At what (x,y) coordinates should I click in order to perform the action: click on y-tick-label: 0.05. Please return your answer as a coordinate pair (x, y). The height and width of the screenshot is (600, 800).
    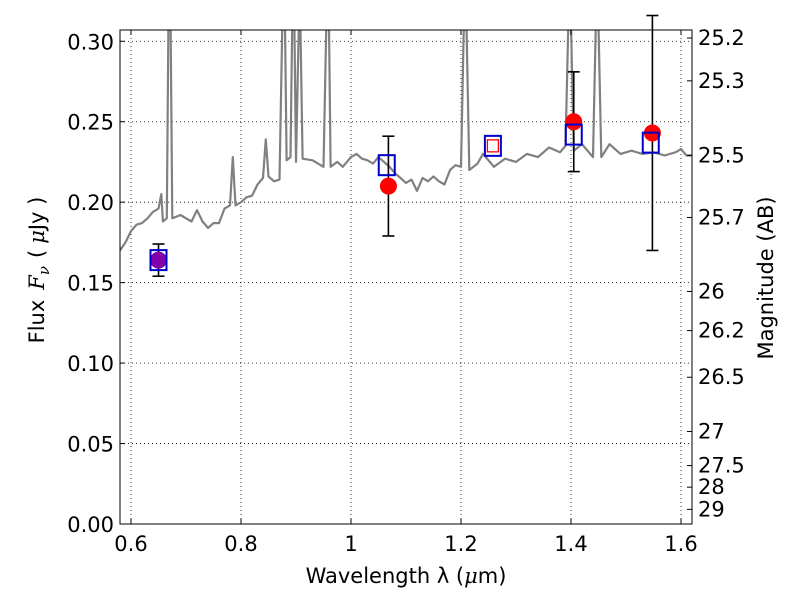
    Looking at the image, I should click on (90, 445).